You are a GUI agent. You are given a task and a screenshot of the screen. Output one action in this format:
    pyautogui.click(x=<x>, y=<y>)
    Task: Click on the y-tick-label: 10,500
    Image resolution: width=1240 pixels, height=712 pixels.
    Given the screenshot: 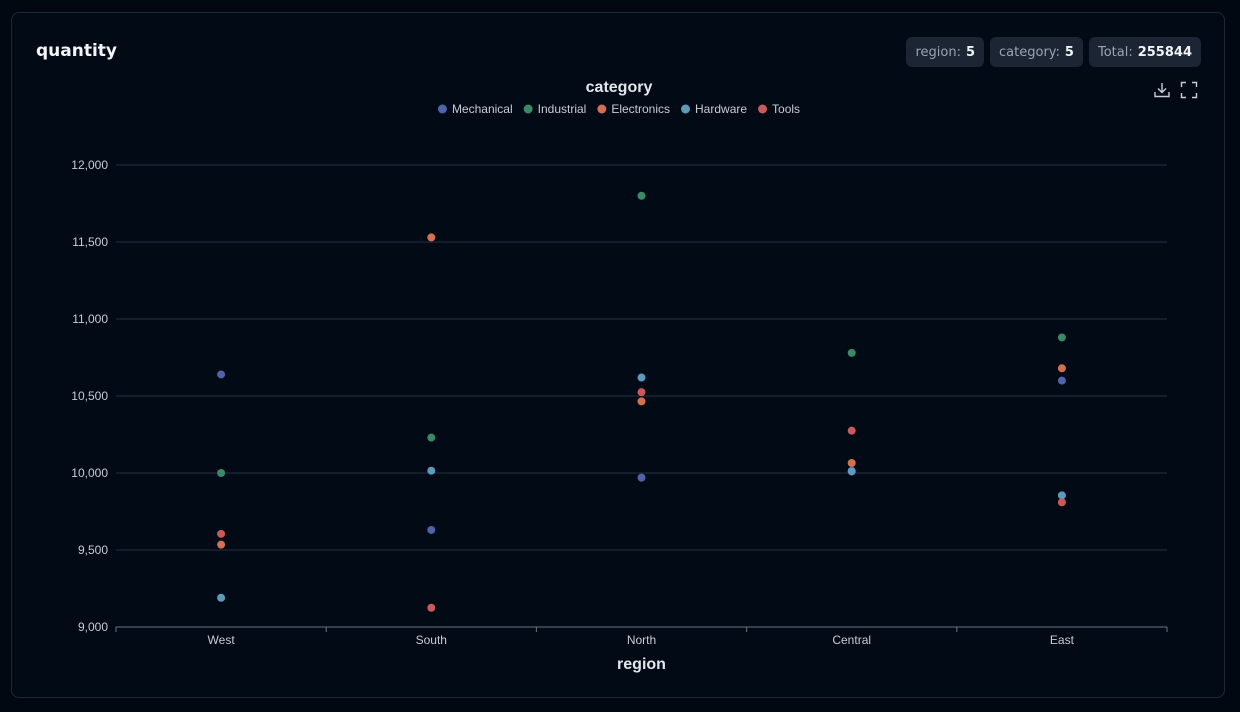 What is the action you would take?
    pyautogui.click(x=89, y=396)
    